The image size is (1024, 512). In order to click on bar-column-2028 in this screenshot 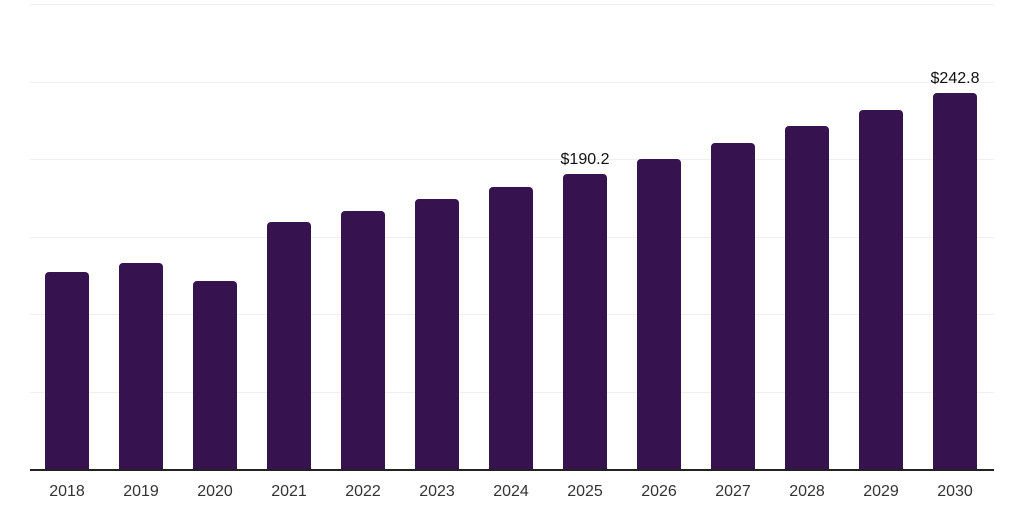, I will do `click(807, 297)`.